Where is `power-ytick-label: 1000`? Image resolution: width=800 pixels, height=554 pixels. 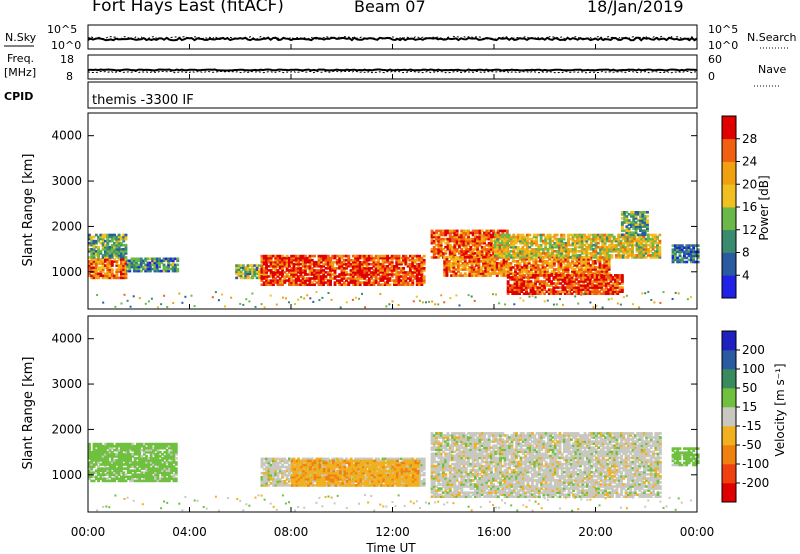 power-ytick-label: 1000 is located at coordinates (66, 272).